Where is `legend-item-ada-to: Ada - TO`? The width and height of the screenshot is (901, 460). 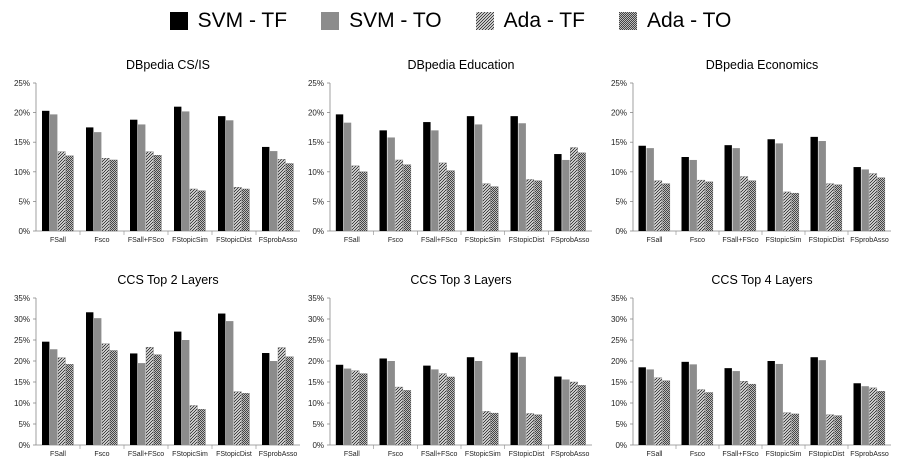
legend-item-ada-to: Ada - TO is located at coordinates (674, 21).